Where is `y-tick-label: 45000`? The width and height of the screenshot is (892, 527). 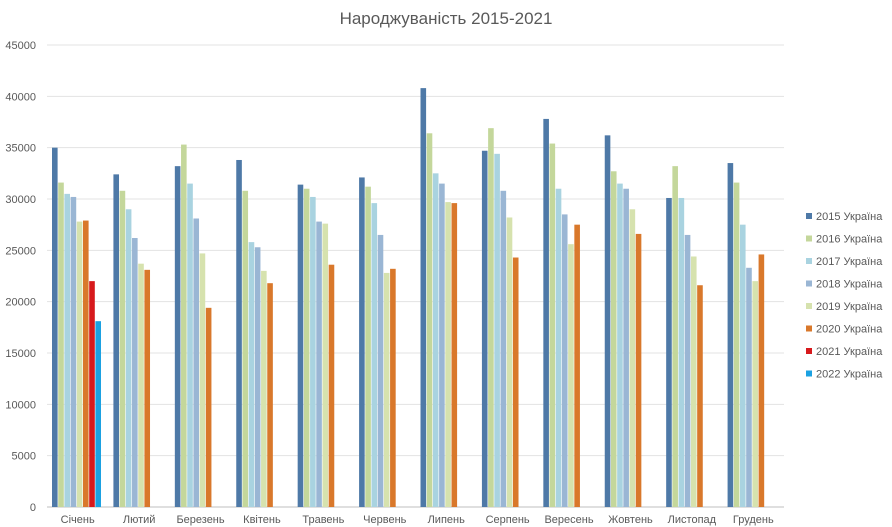
y-tick-label: 45000 is located at coordinates (20, 46).